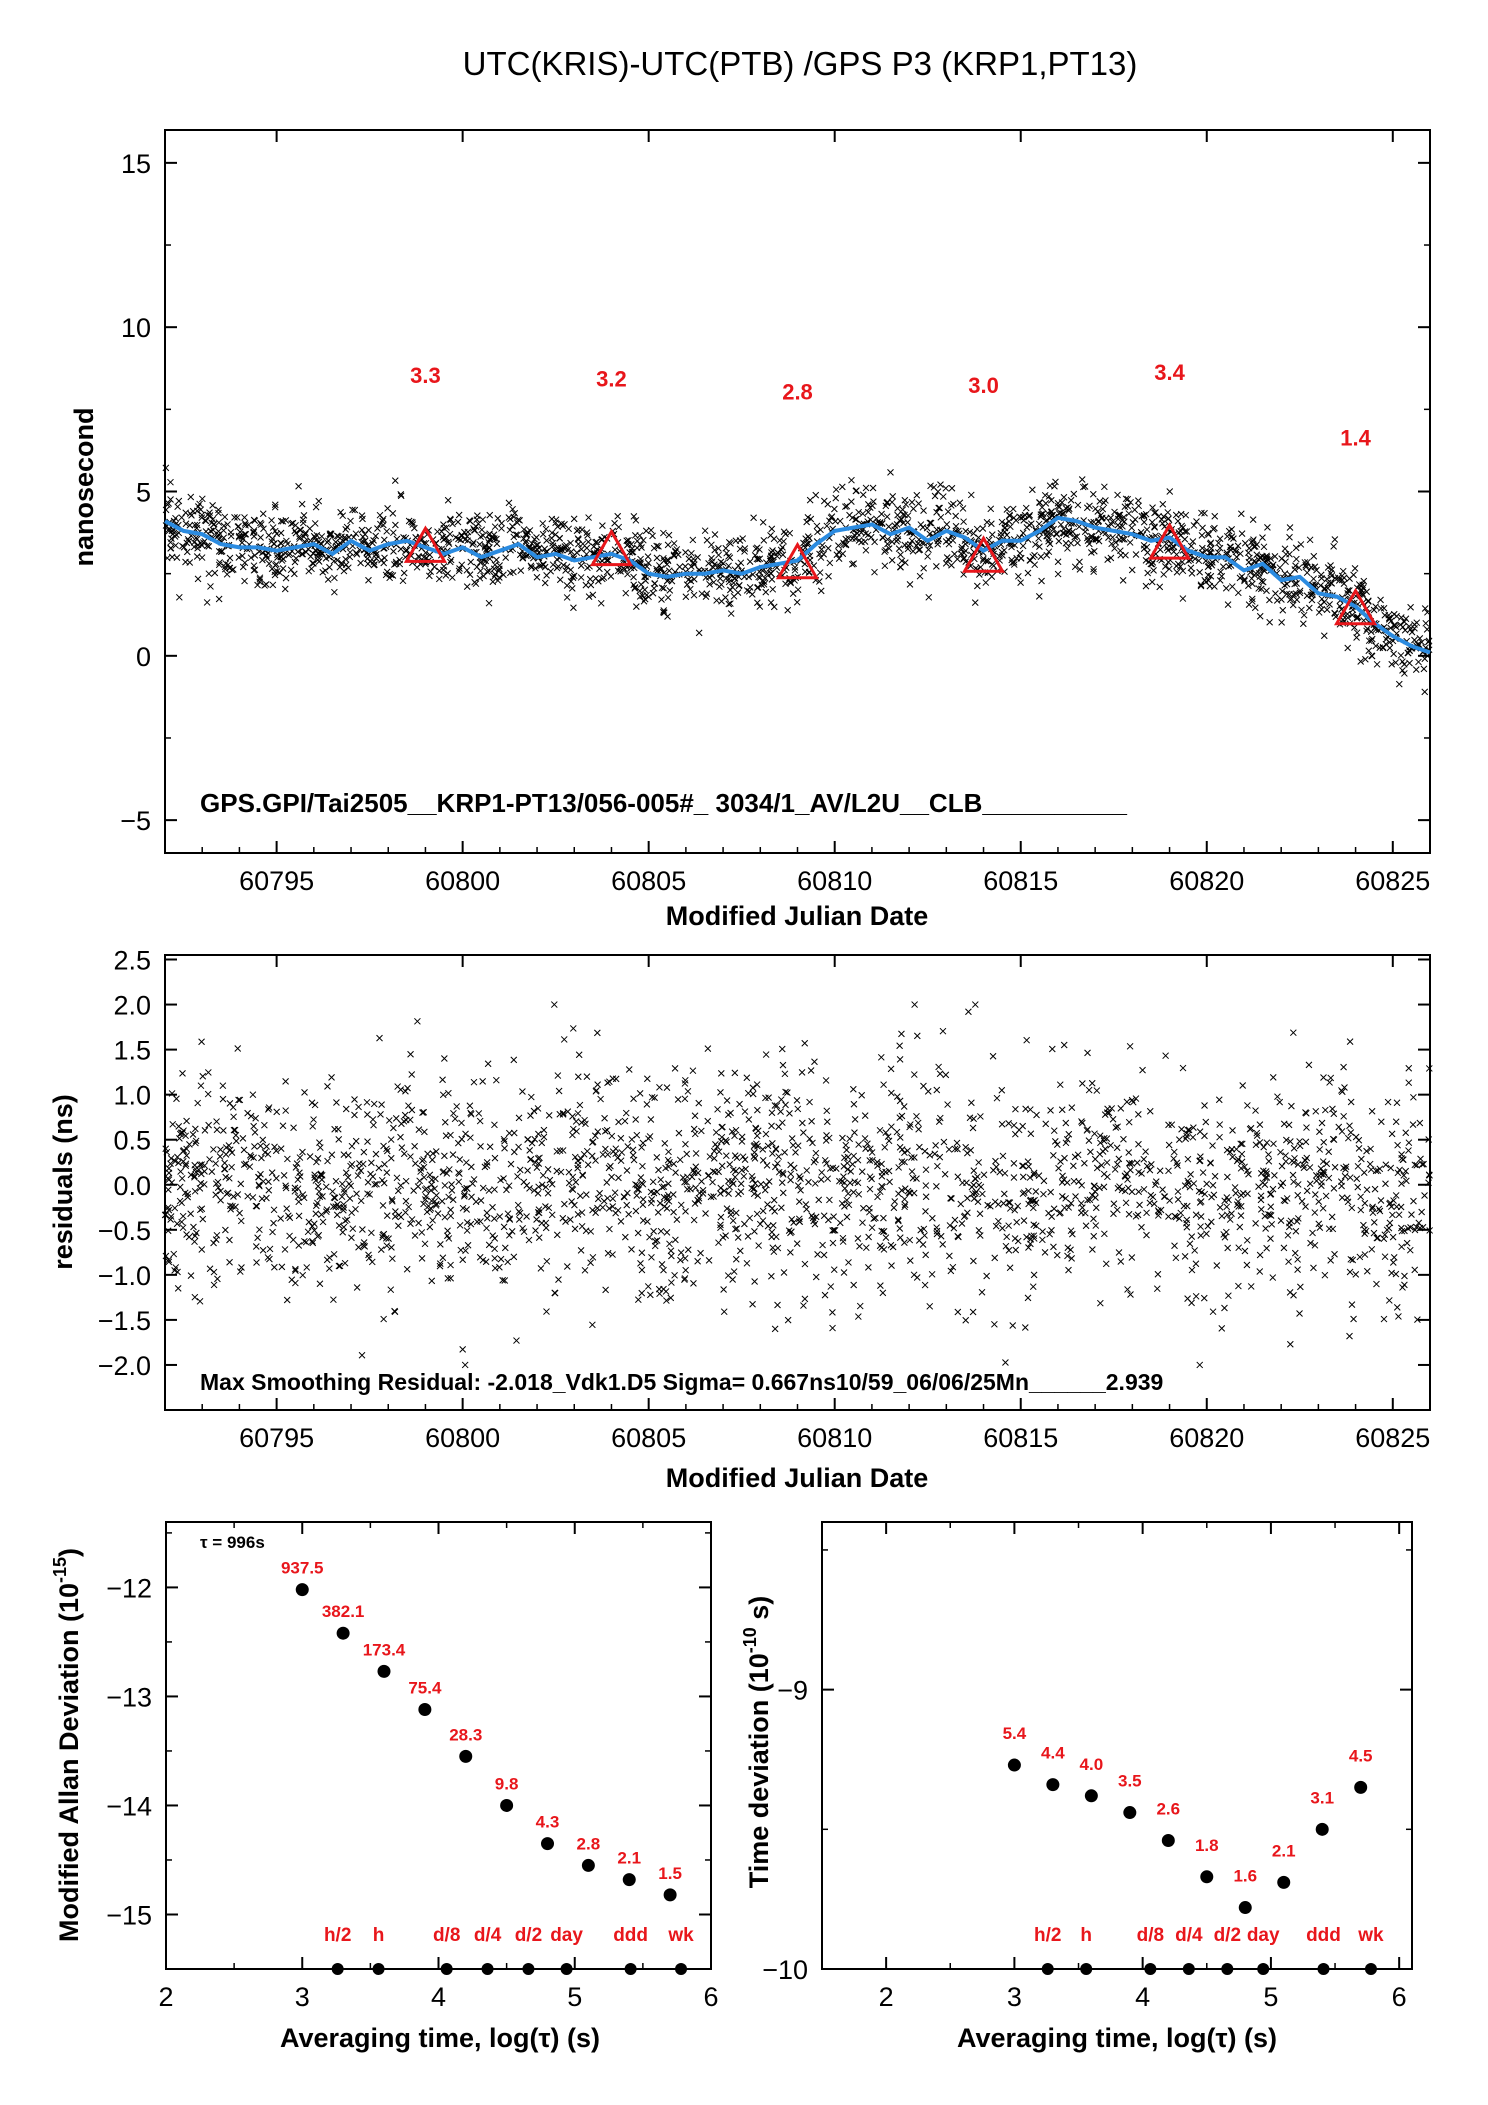 This screenshot has width=1488, height=2105. Describe the element at coordinates (681, 1969) in the screenshot. I see `p3-ref-point` at that location.